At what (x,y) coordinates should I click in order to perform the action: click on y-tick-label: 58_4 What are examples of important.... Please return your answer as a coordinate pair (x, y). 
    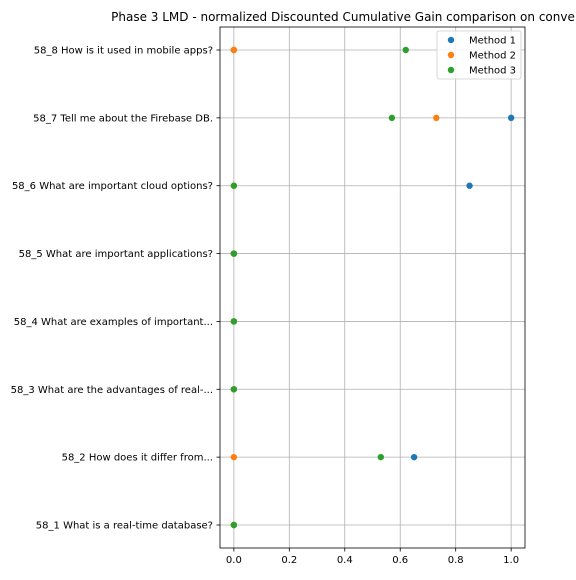
    Looking at the image, I should click on (113, 322).